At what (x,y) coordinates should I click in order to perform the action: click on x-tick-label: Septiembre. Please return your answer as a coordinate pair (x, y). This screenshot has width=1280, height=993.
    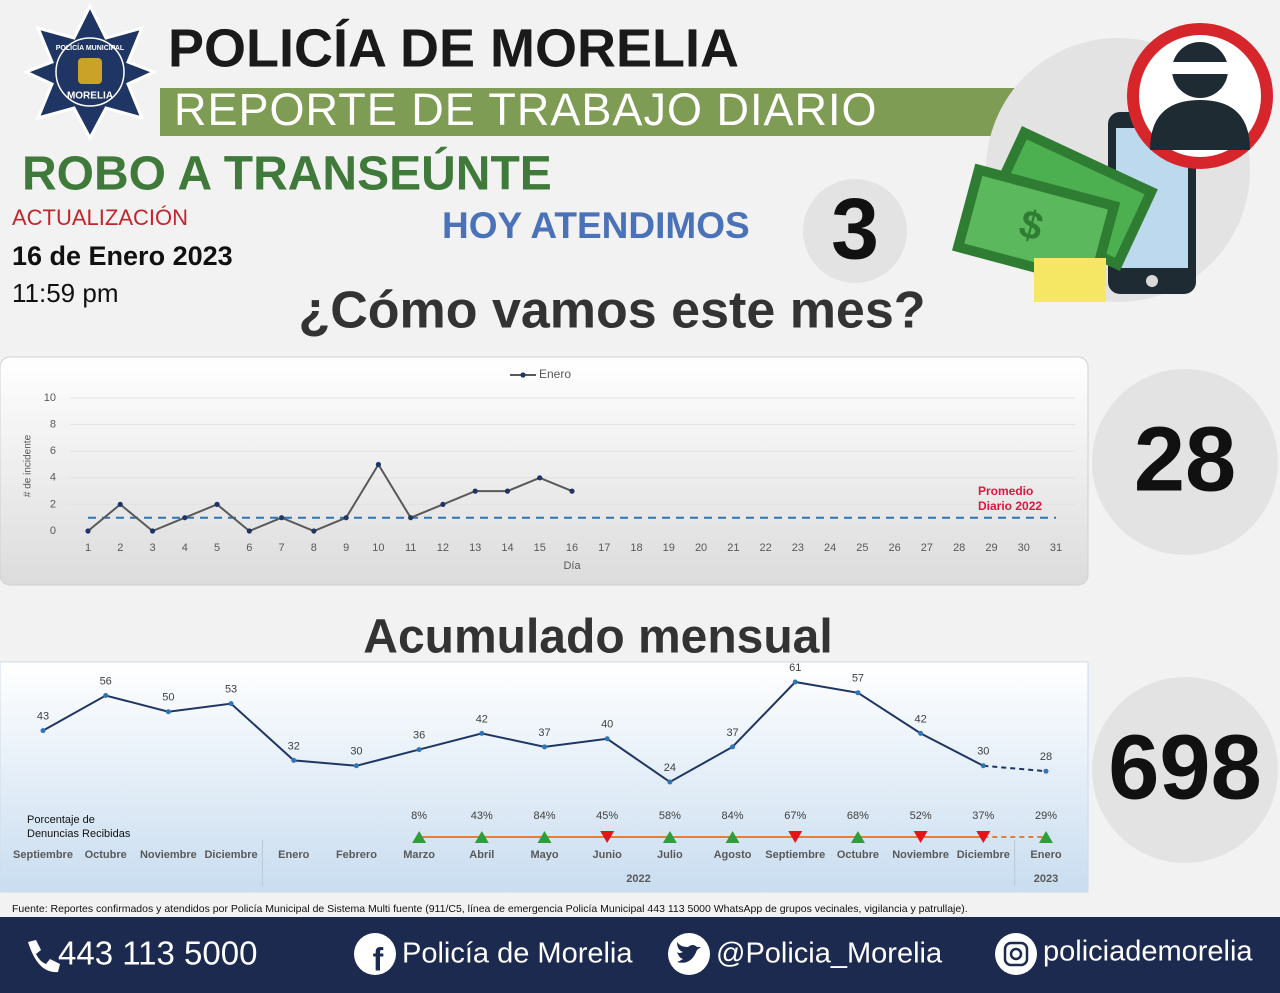
    Looking at the image, I should click on (795, 855).